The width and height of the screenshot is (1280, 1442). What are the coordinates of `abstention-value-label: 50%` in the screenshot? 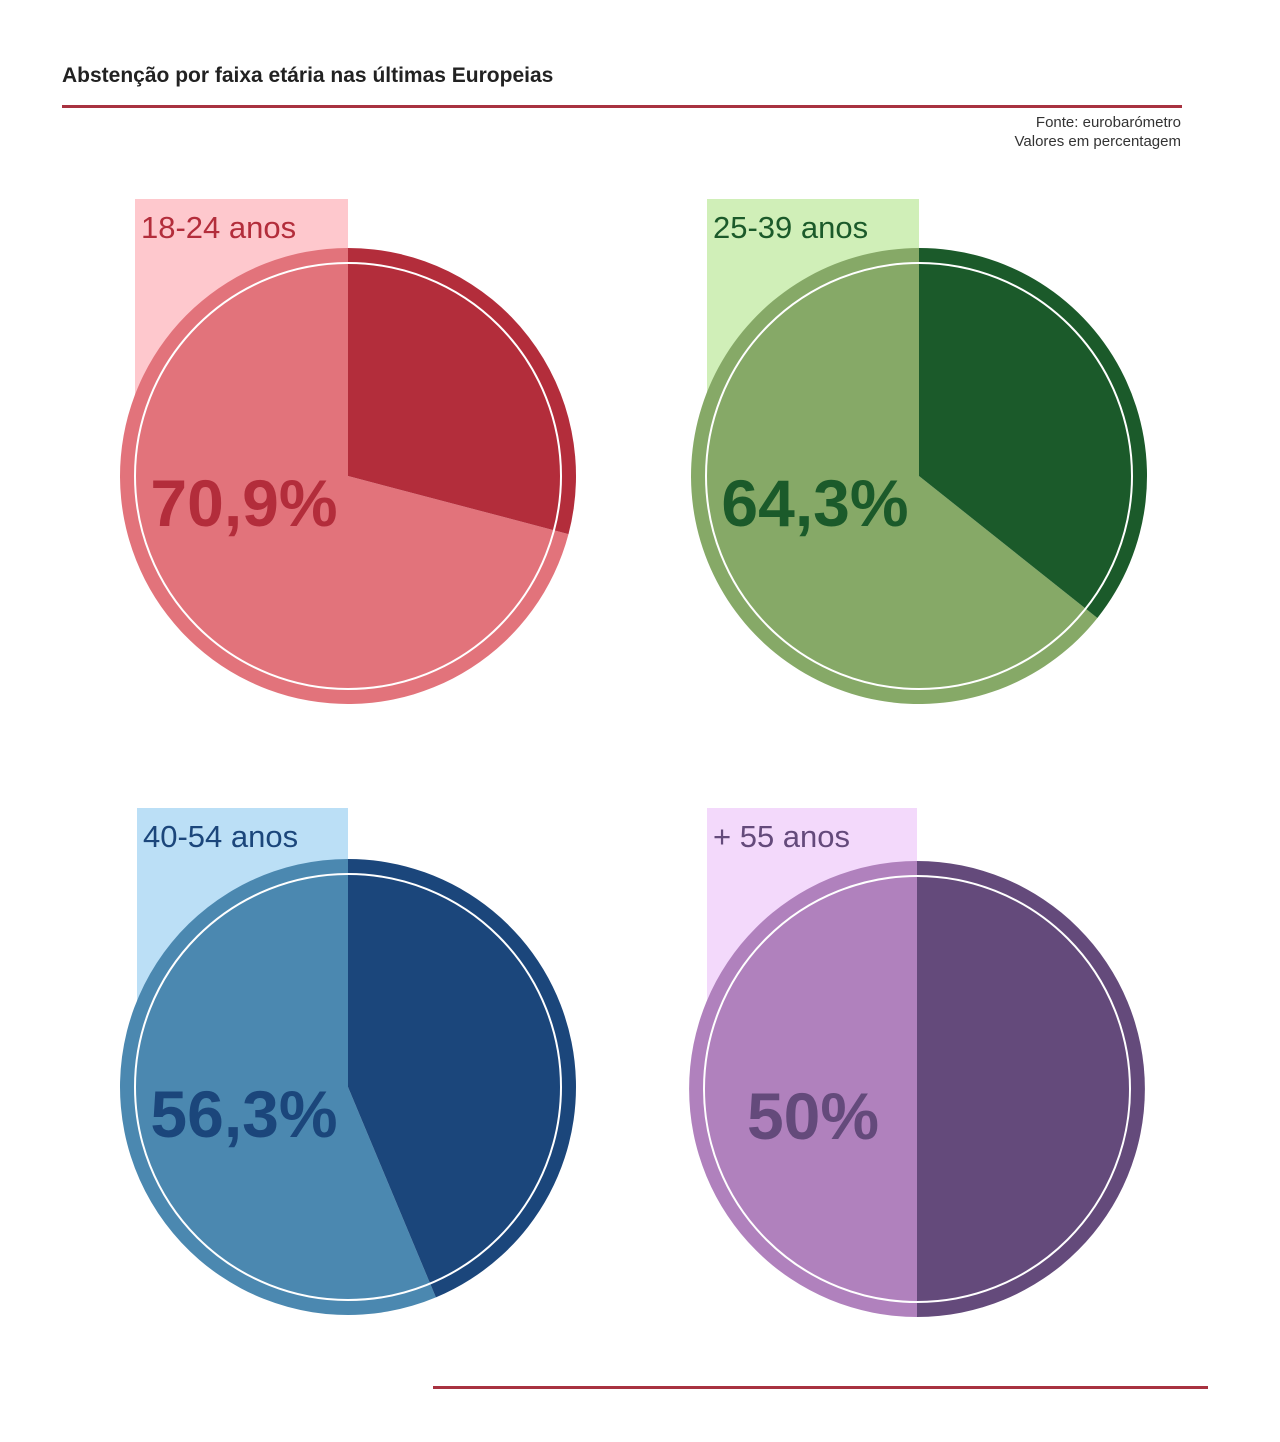 It's located at (813, 1116).